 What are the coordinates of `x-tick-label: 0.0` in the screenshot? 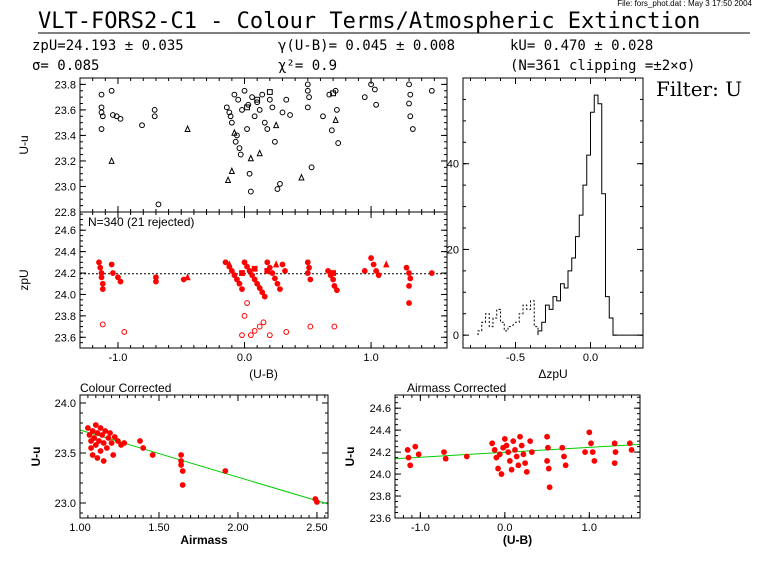 It's located at (504, 528).